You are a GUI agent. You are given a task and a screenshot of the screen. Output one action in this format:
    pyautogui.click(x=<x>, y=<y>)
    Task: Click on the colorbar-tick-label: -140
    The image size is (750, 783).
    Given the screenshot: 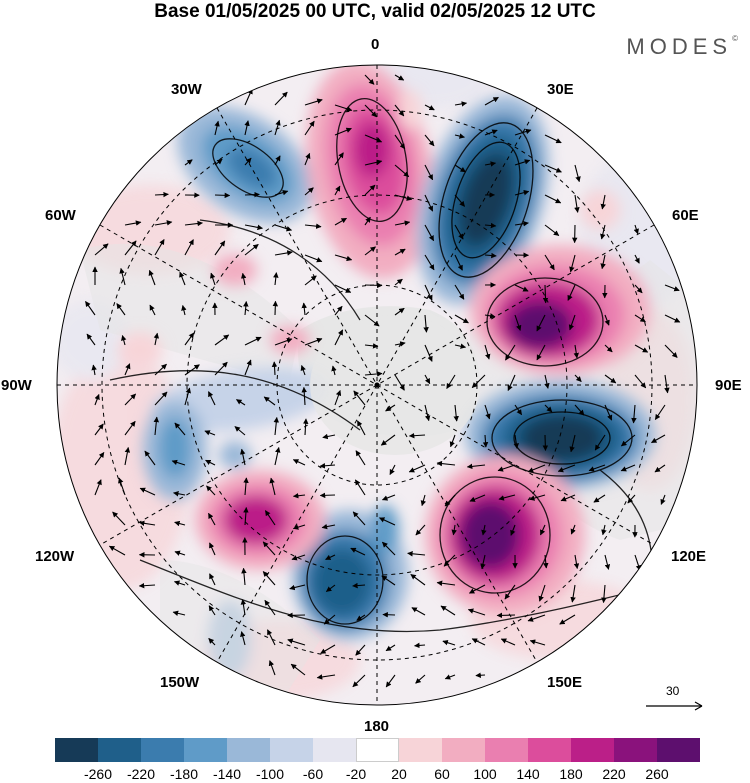 What is the action you would take?
    pyautogui.click(x=227, y=774)
    